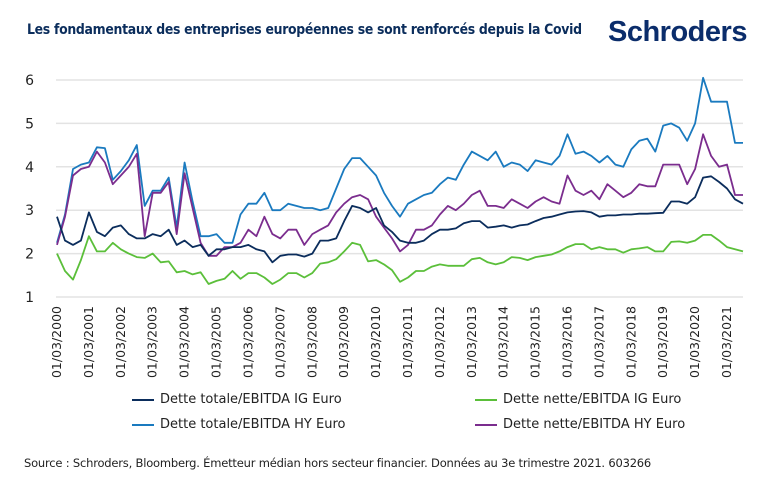 The height and width of the screenshot is (491, 770). What do you see at coordinates (29, 189) in the screenshot?
I see `y-axis-ticks: 1 2 3 4 5 6` at bounding box center [29, 189].